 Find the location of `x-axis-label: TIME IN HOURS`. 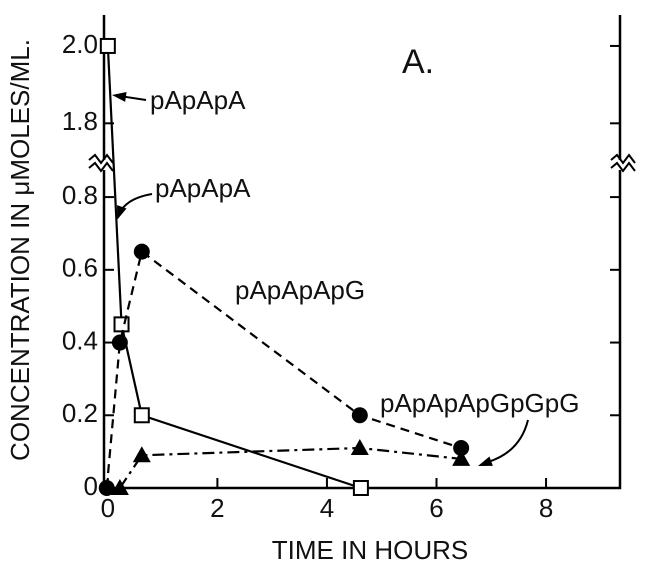

x-axis-label: TIME IN HOURS is located at coordinates (370, 550).